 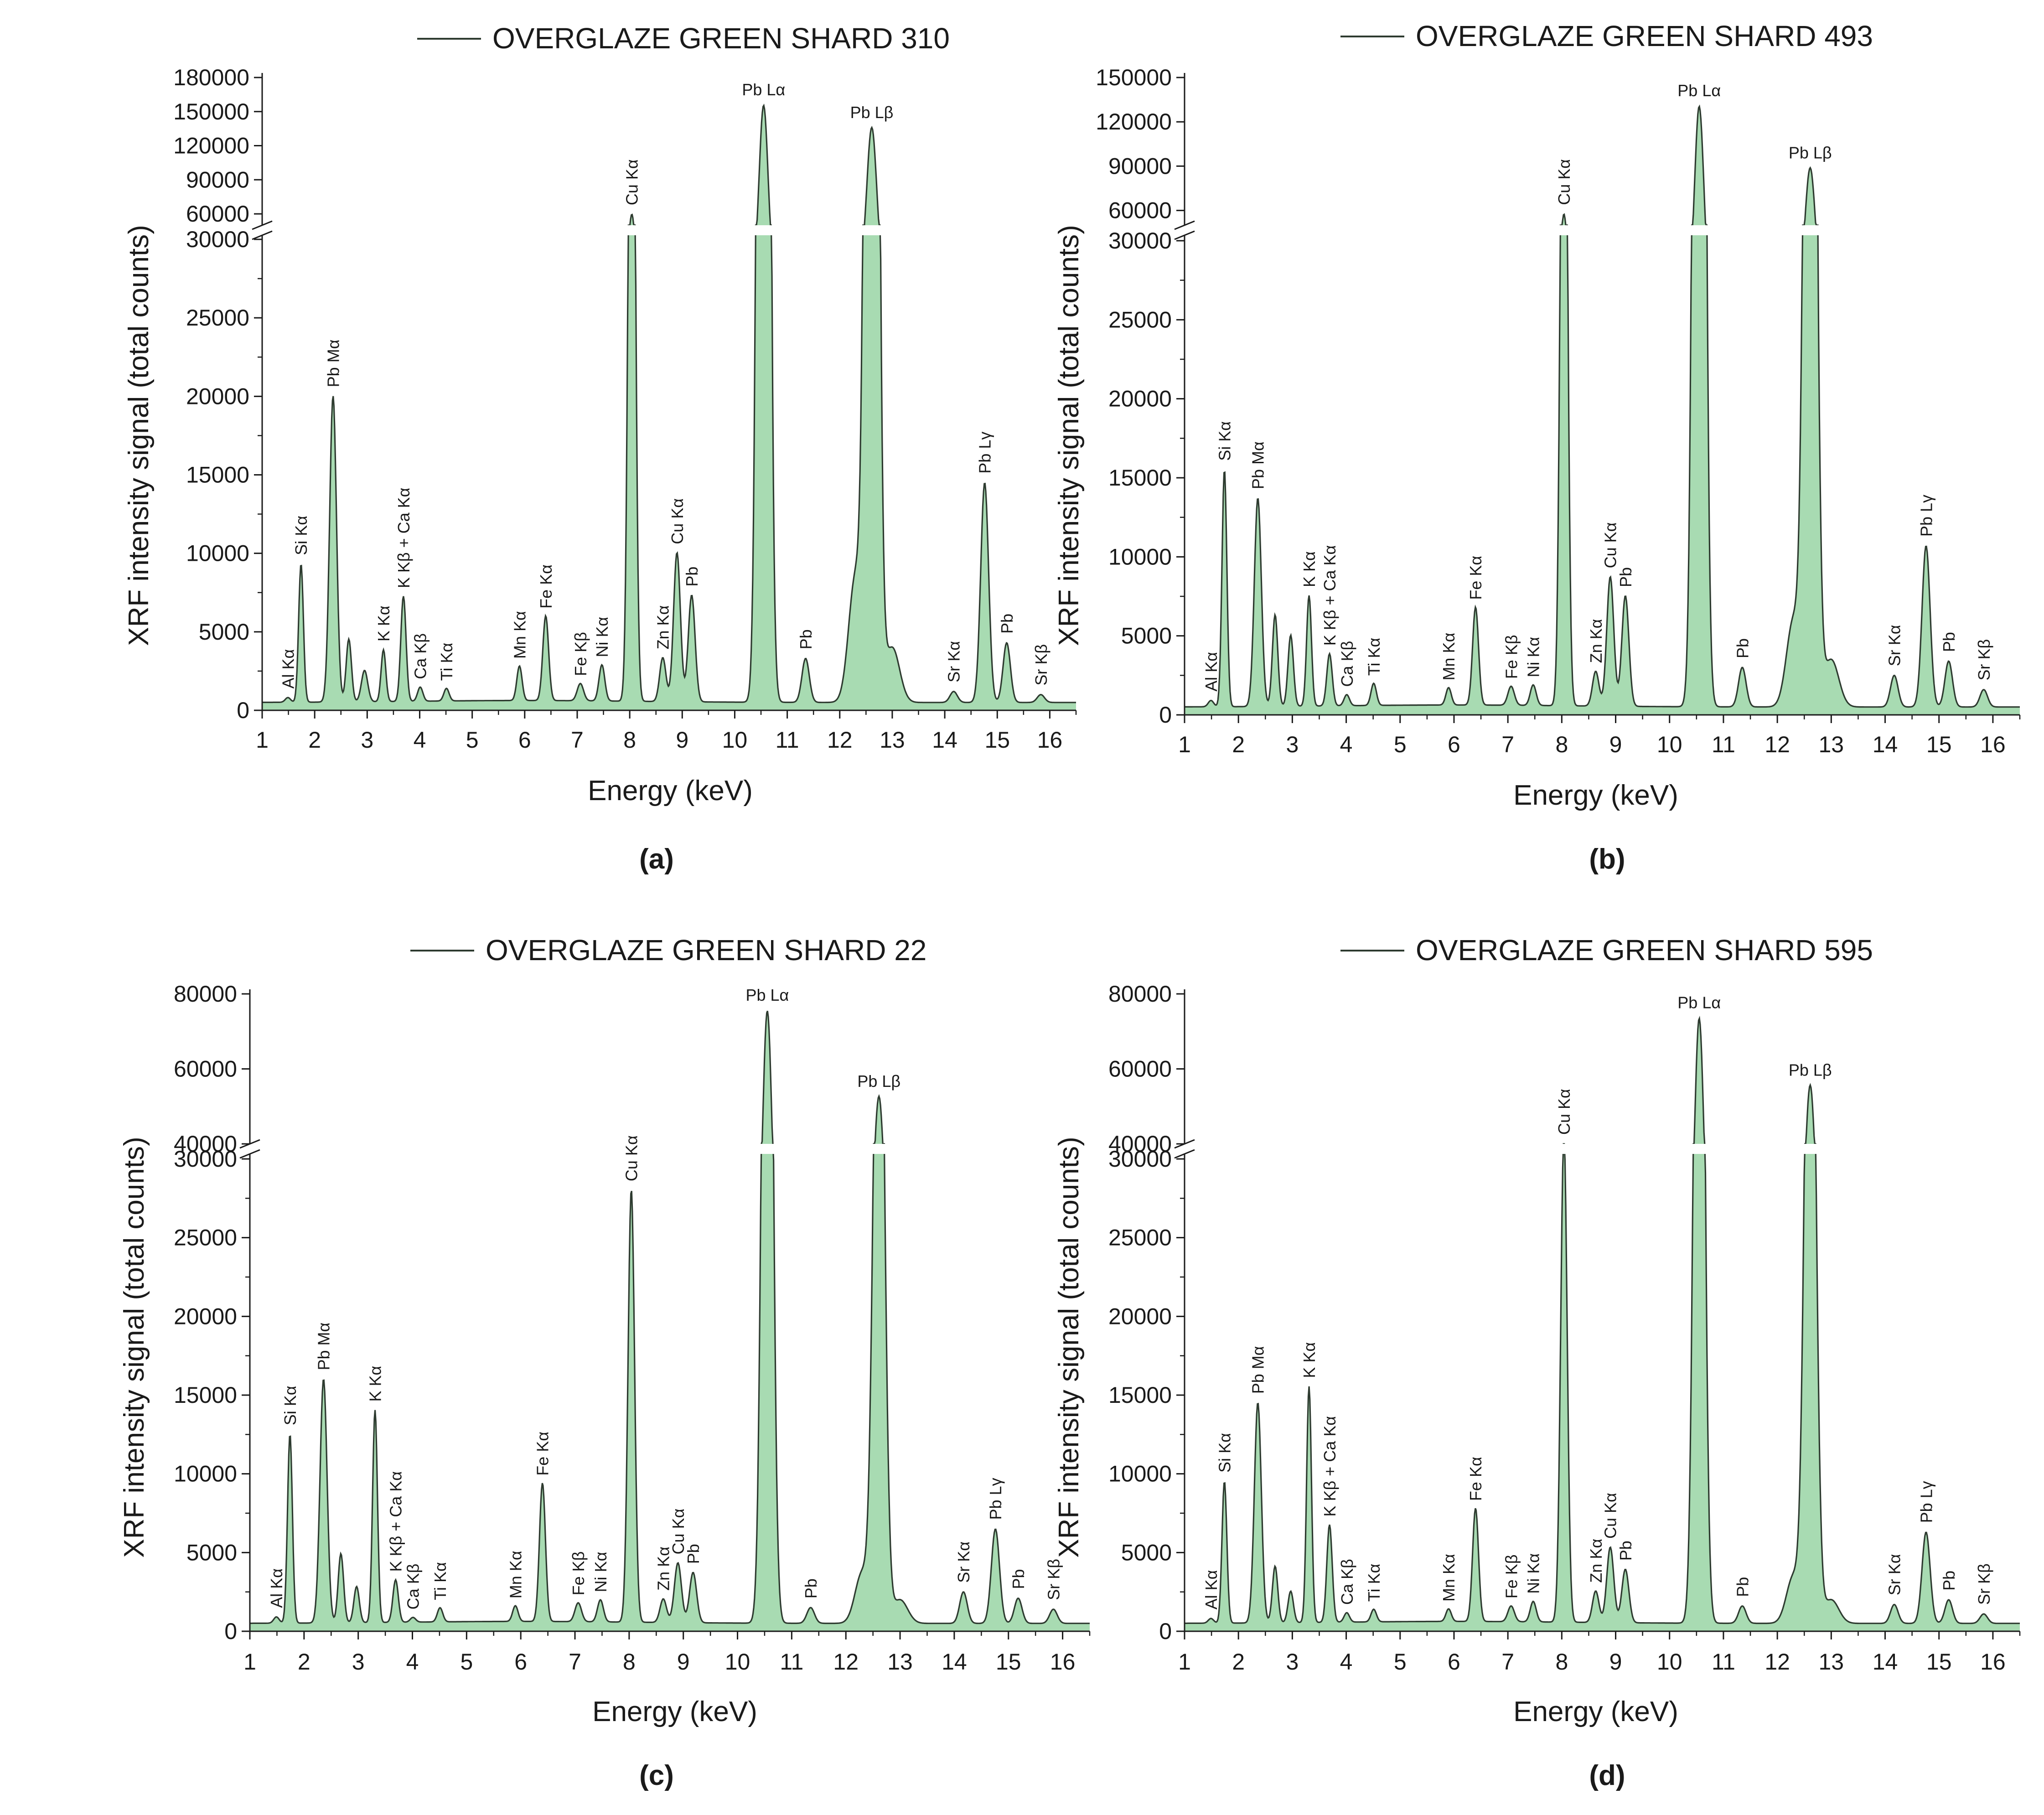 What do you see at coordinates (1644, 36) in the screenshot?
I see `panel-title: OVERGLAZE GREEN SHARD 493` at bounding box center [1644, 36].